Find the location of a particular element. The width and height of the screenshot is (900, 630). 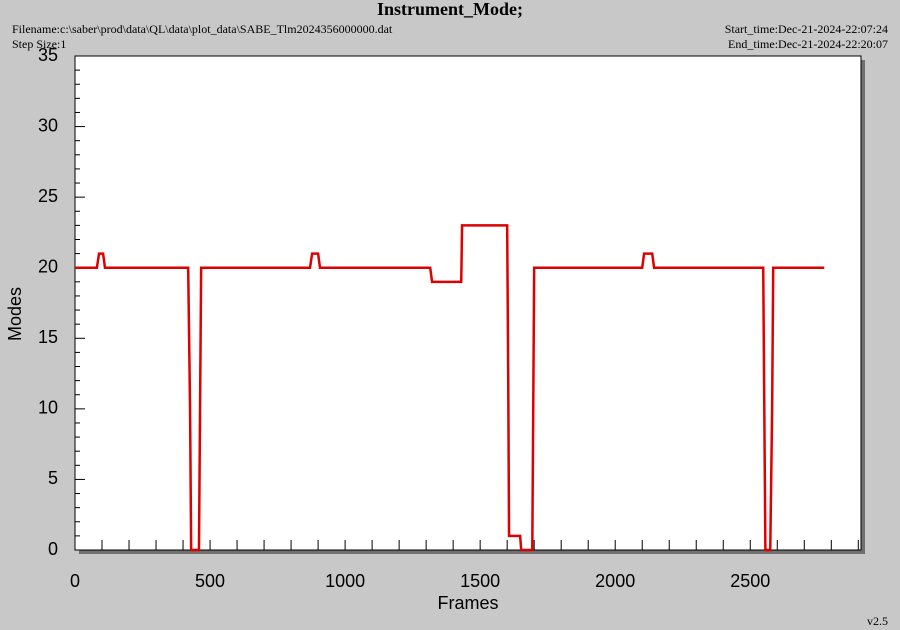

y-tick-label: 5 is located at coordinates (53, 478).